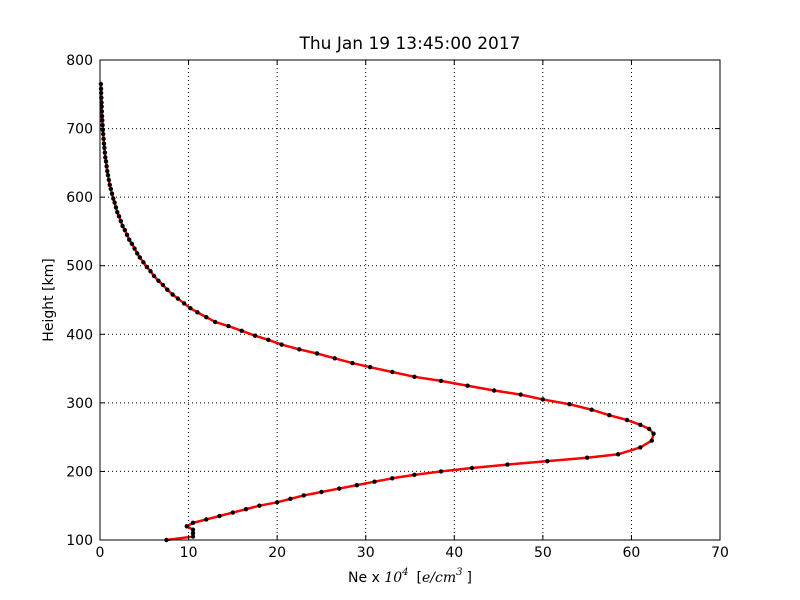 Image resolution: width=800 pixels, height=600 pixels. Describe the element at coordinates (720, 553) in the screenshot. I see `x-tick-label: 70` at that location.